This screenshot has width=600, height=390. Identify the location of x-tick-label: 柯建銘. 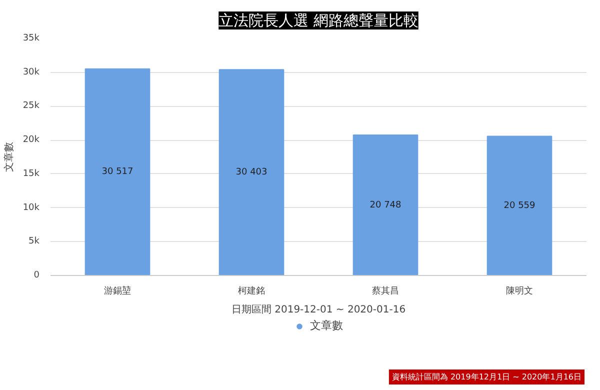
(251, 291).